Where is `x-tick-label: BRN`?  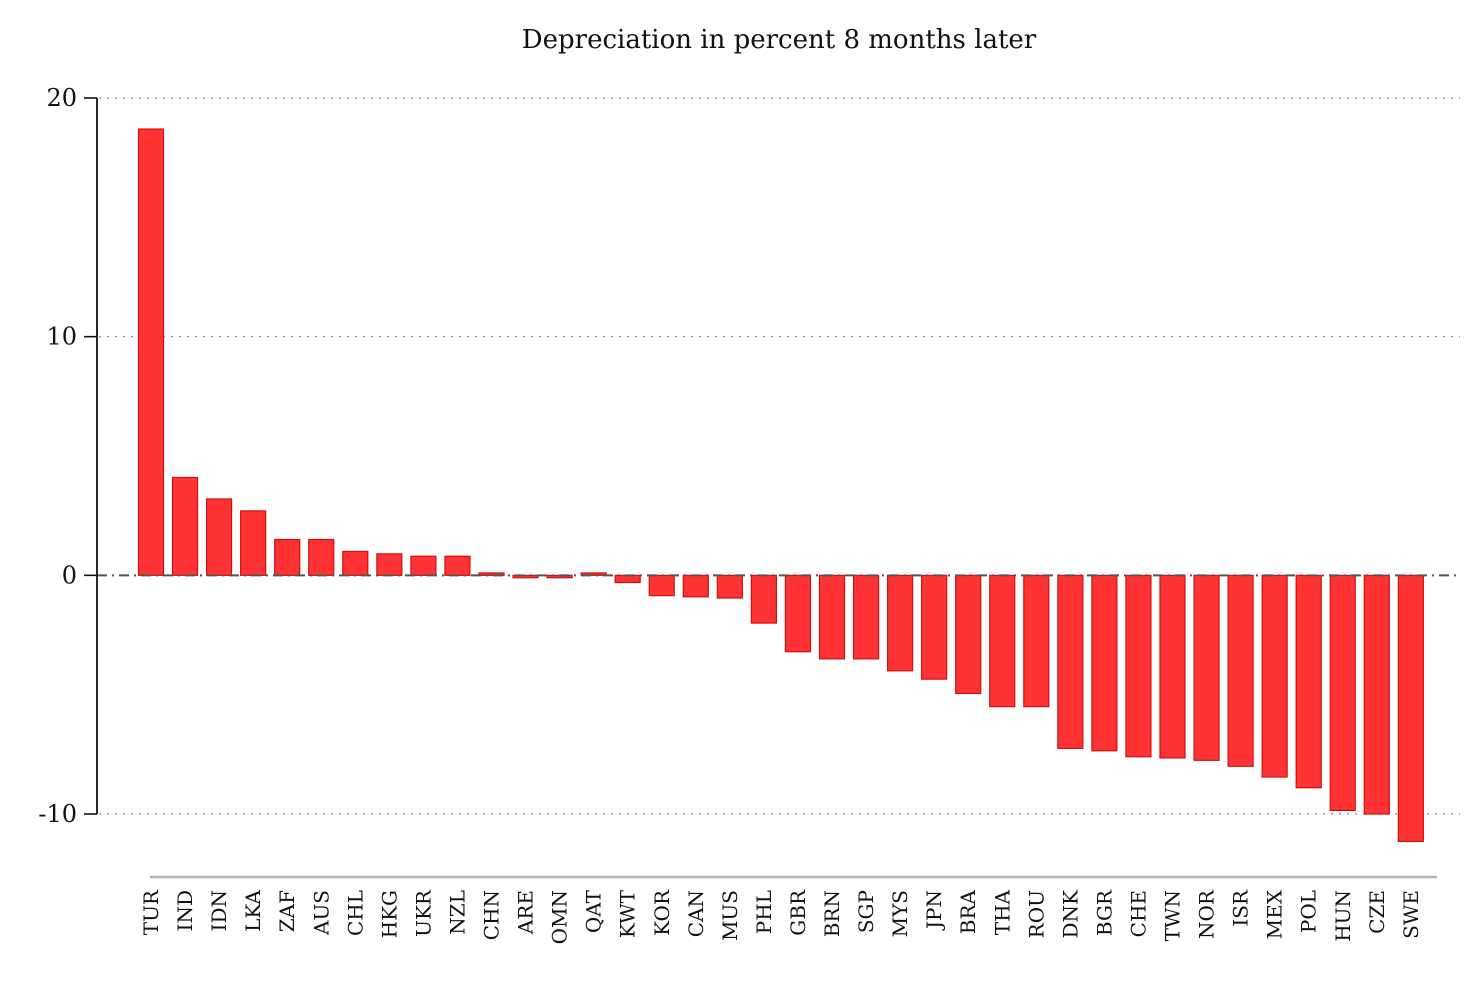 x-tick-label: BRN is located at coordinates (832, 913).